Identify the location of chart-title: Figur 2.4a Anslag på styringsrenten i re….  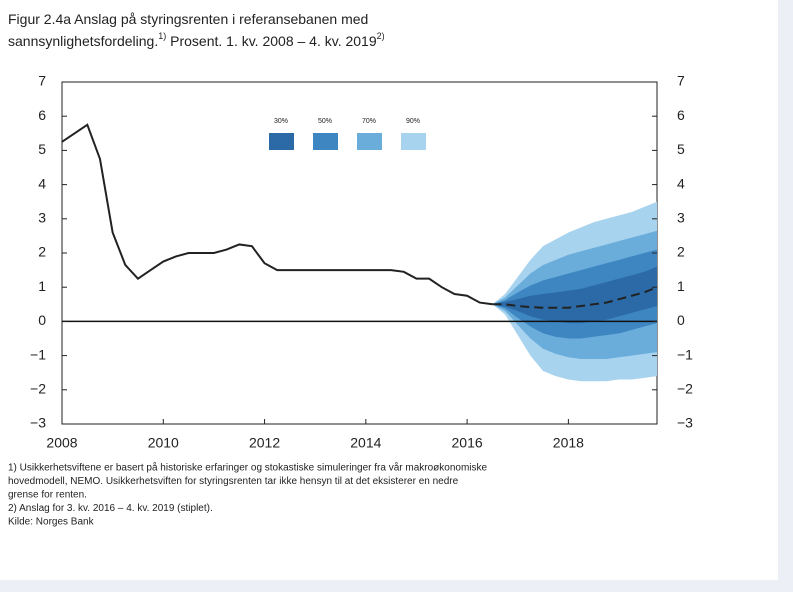
(188, 19).